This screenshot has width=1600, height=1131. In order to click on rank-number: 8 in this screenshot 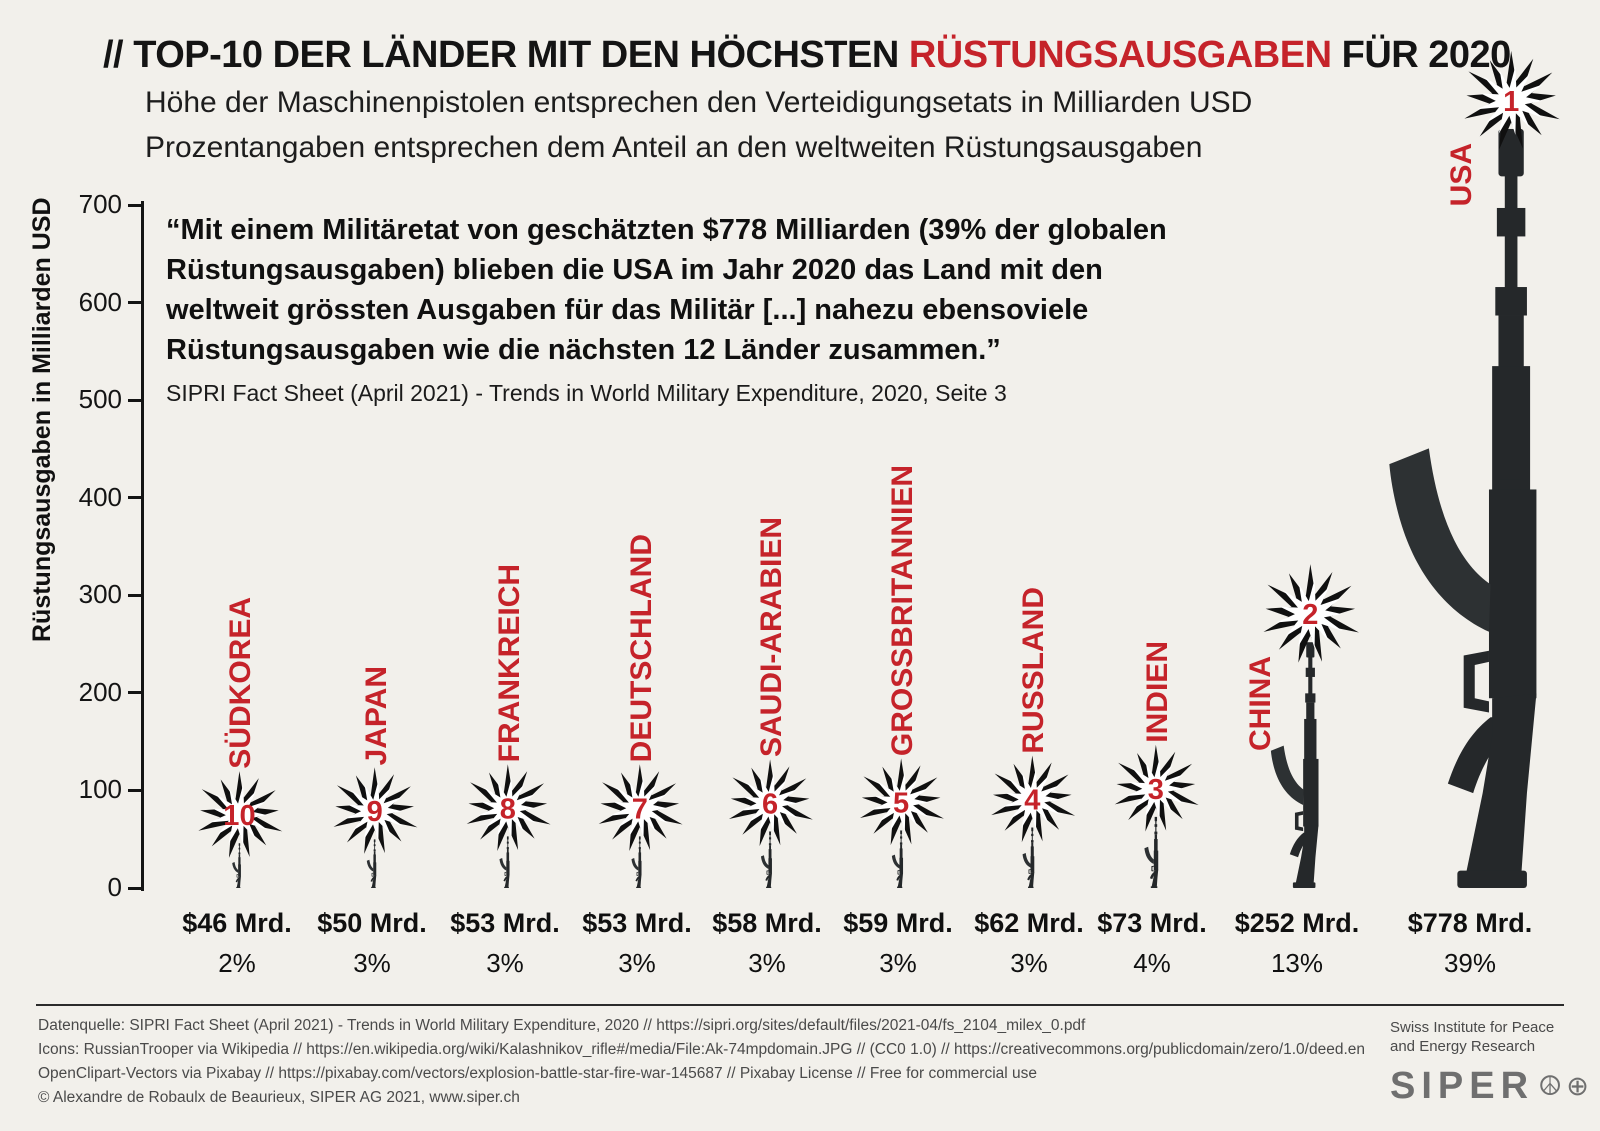, I will do `click(508, 809)`.